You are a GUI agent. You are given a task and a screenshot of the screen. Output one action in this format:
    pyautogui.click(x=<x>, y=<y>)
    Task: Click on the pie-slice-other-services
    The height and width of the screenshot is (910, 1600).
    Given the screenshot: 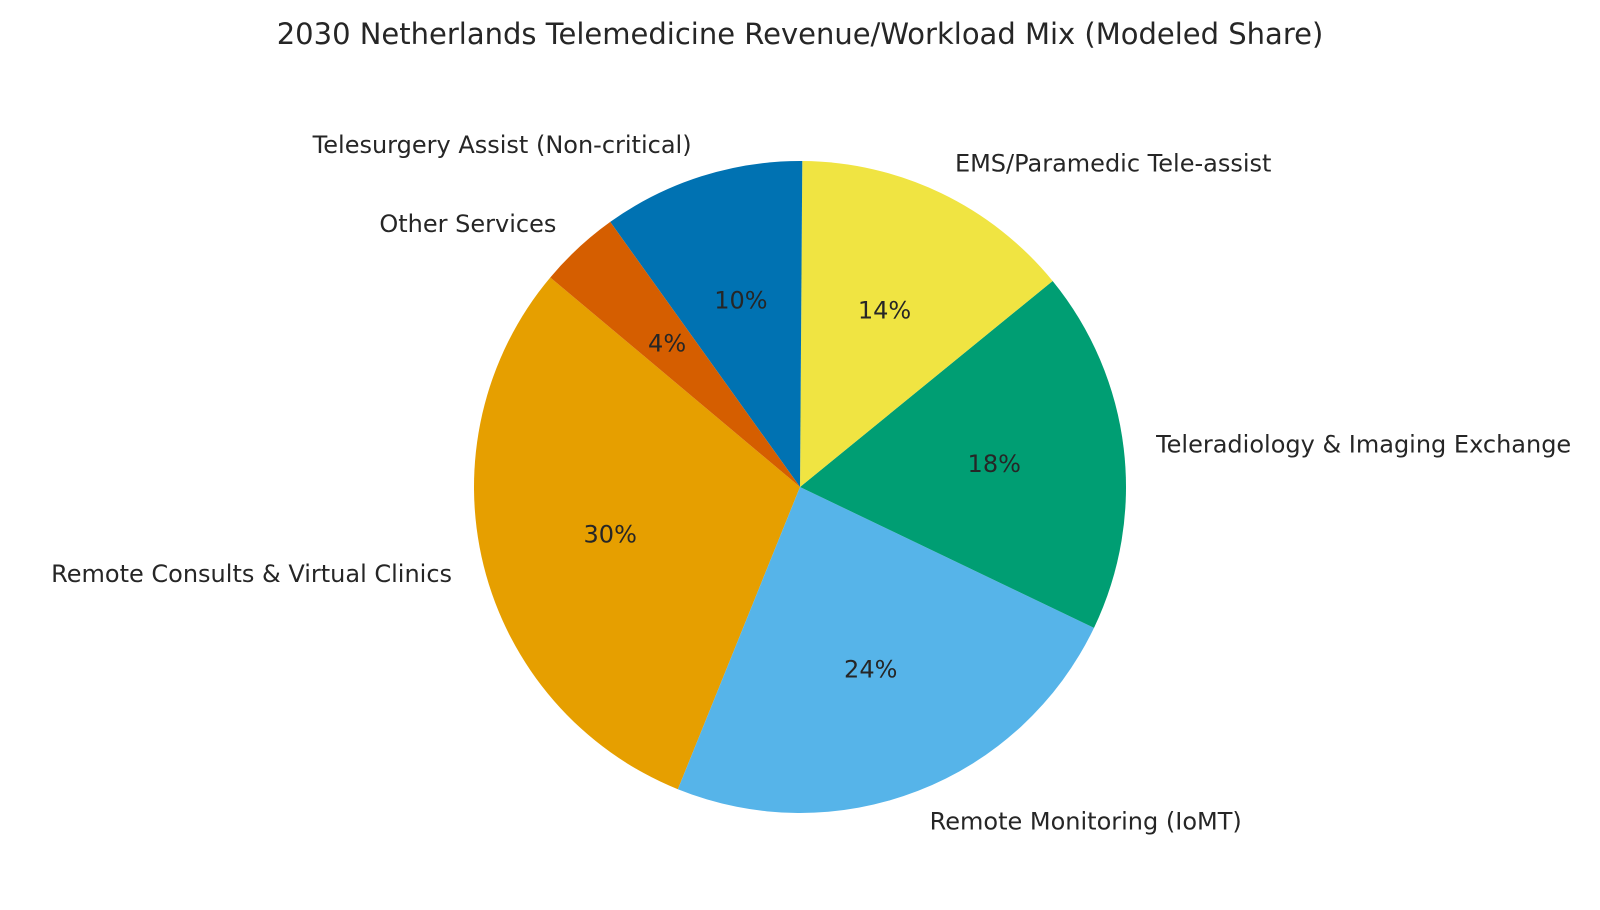 What is the action you would take?
    pyautogui.click(x=675, y=354)
    